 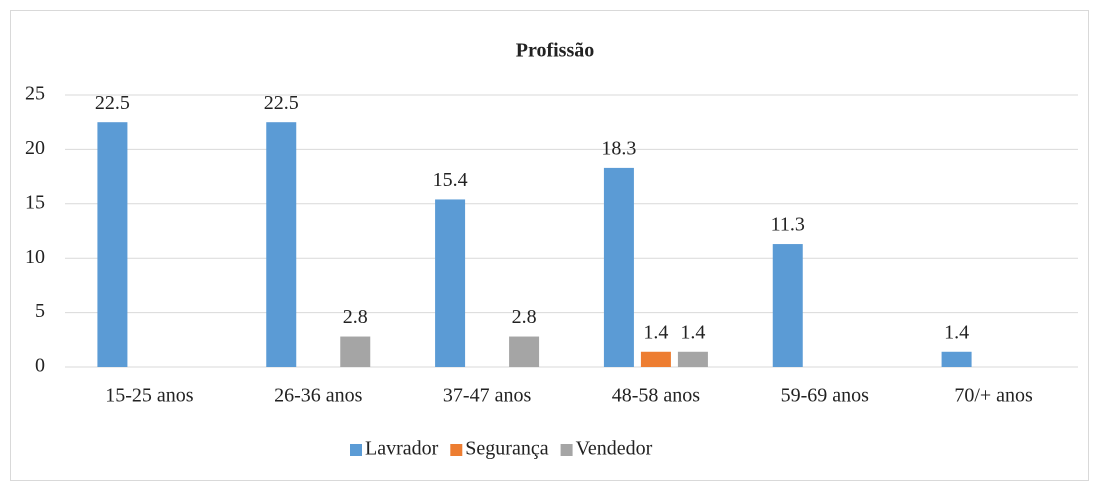 I want to click on data-label: 15.4, so click(x=450, y=180).